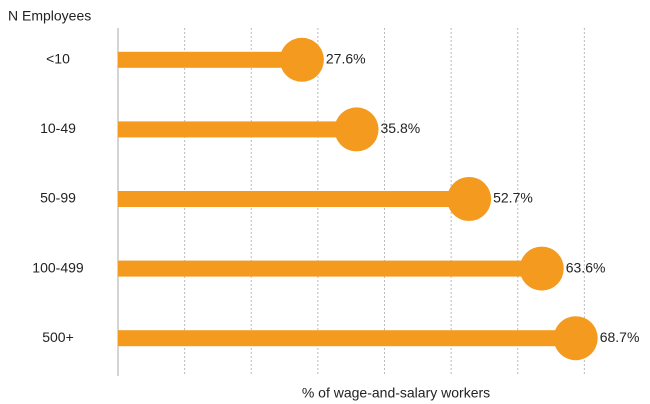  What do you see at coordinates (401, 128) in the screenshot?
I see `value-label: 35.8%` at bounding box center [401, 128].